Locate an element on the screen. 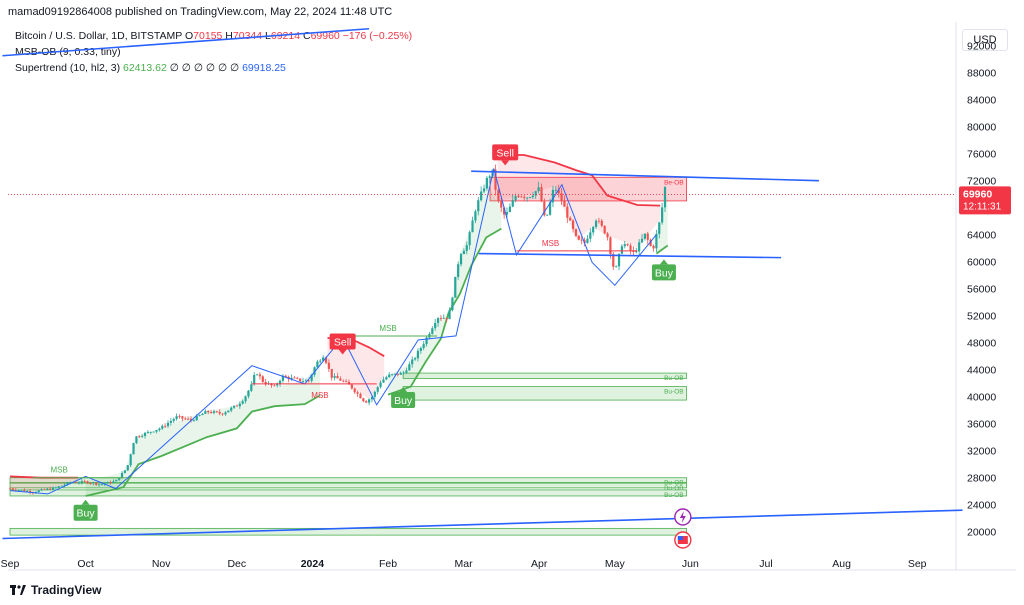 The image size is (1024, 605). order-block-label: Bu-OB is located at coordinates (674, 392).